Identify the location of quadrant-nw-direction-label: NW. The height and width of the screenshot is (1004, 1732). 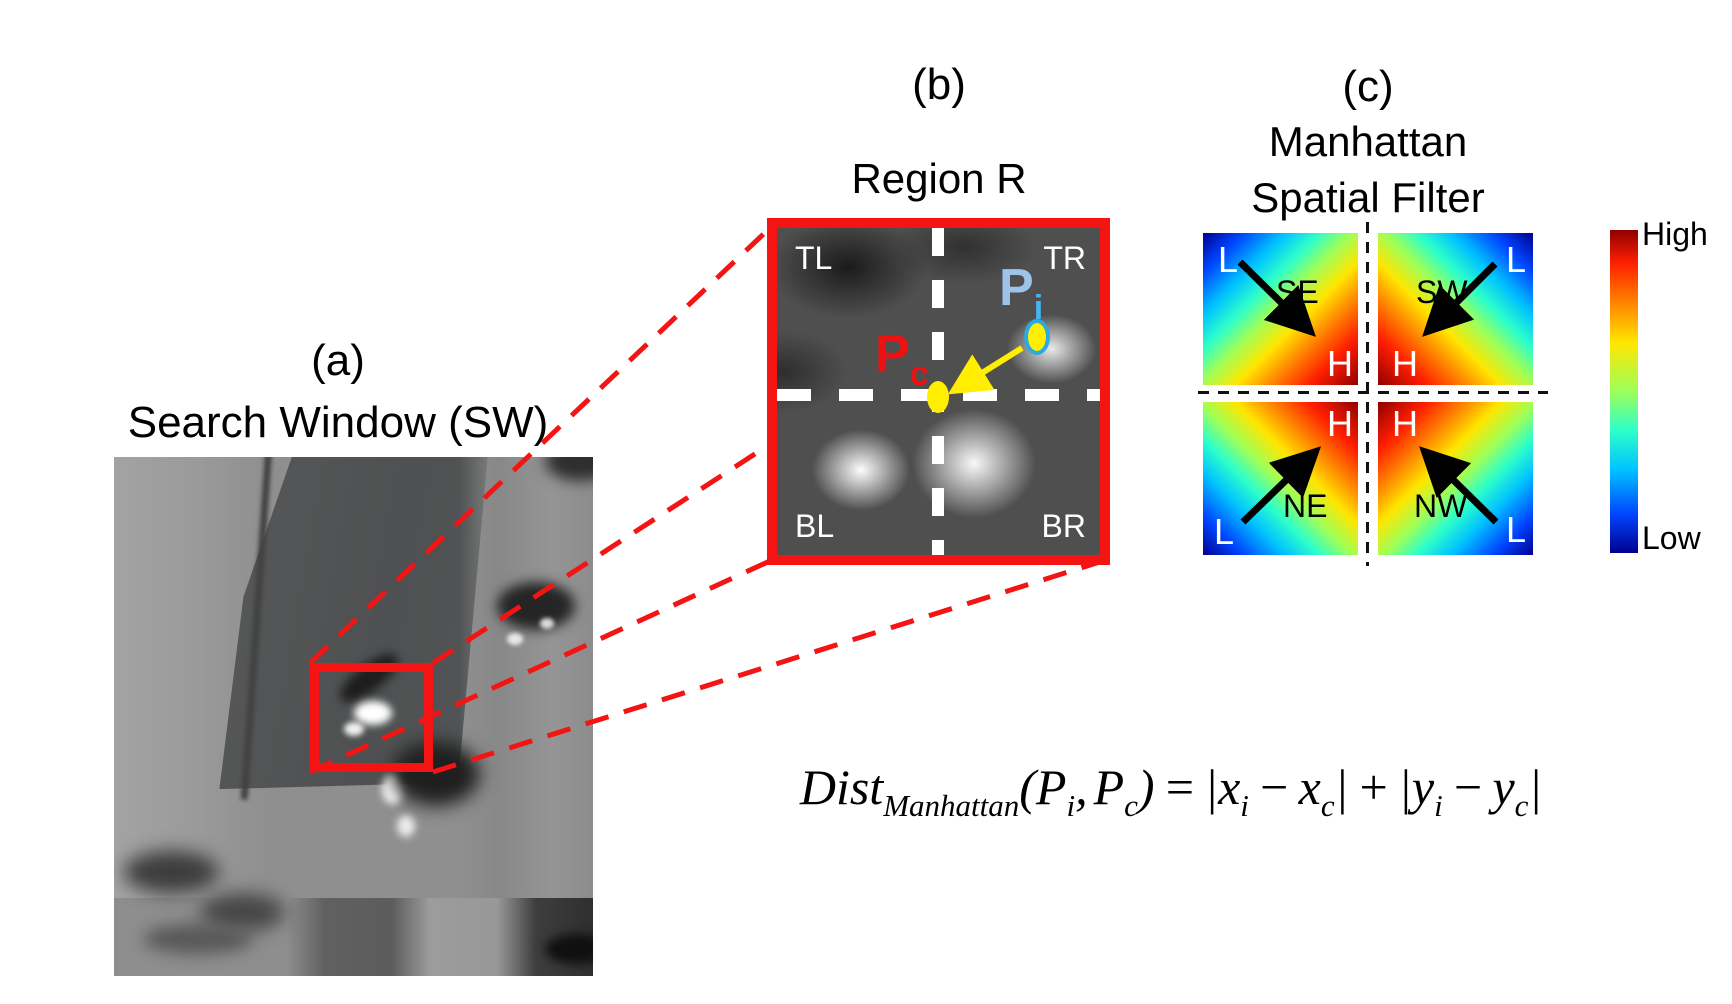
(1441, 506).